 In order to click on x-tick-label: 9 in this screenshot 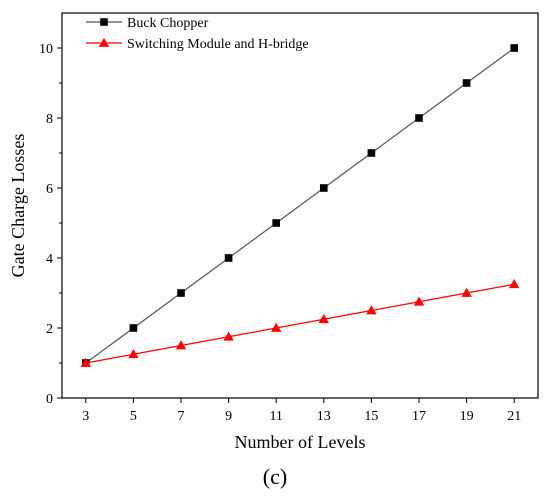, I will do `click(228, 416)`.